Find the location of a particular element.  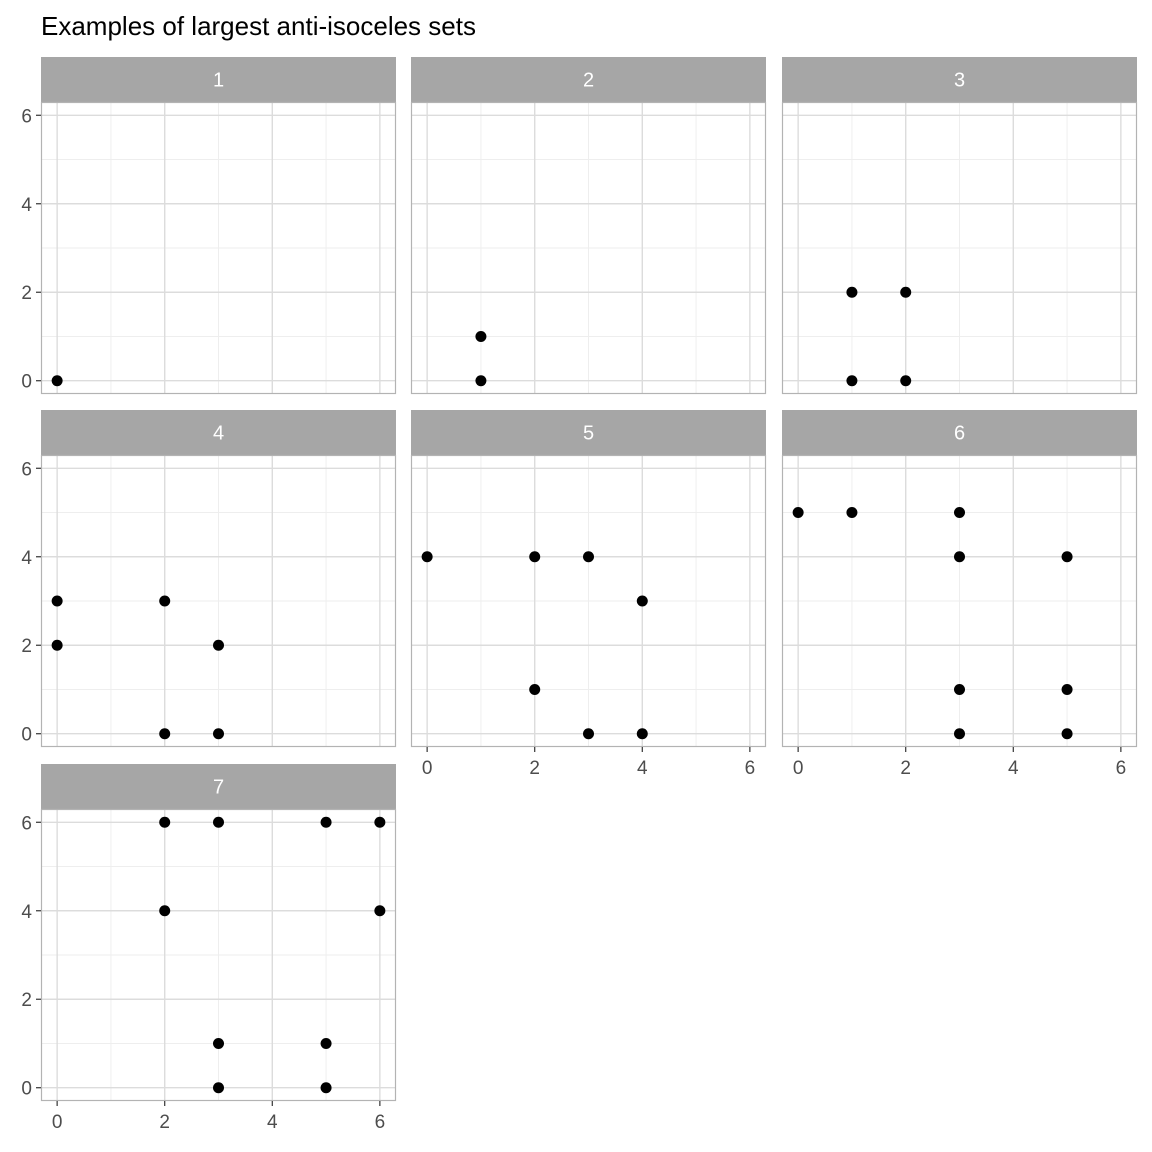

chart-title: Examples of largest anti-isoceles sets is located at coordinates (258, 26).